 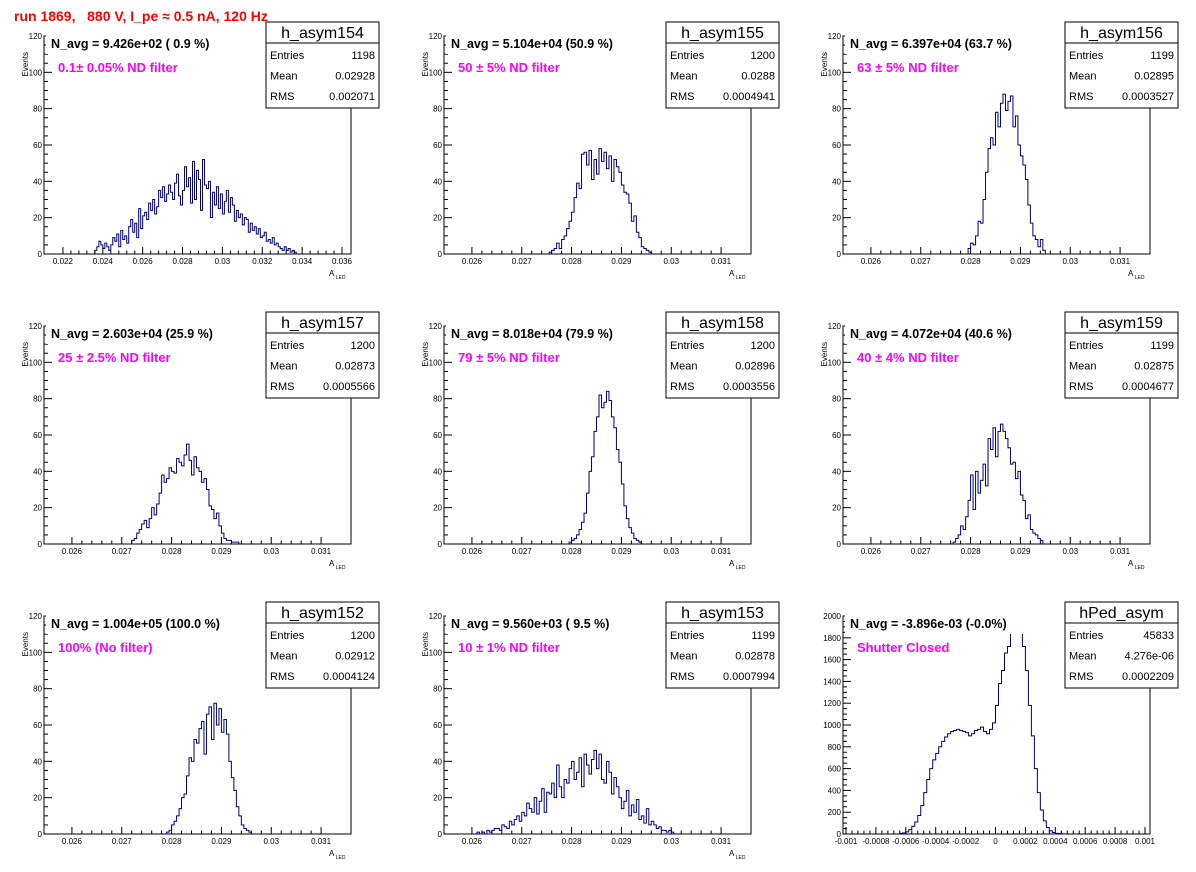 What do you see at coordinates (835, 812) in the screenshot?
I see `y-tick-label: 200` at bounding box center [835, 812].